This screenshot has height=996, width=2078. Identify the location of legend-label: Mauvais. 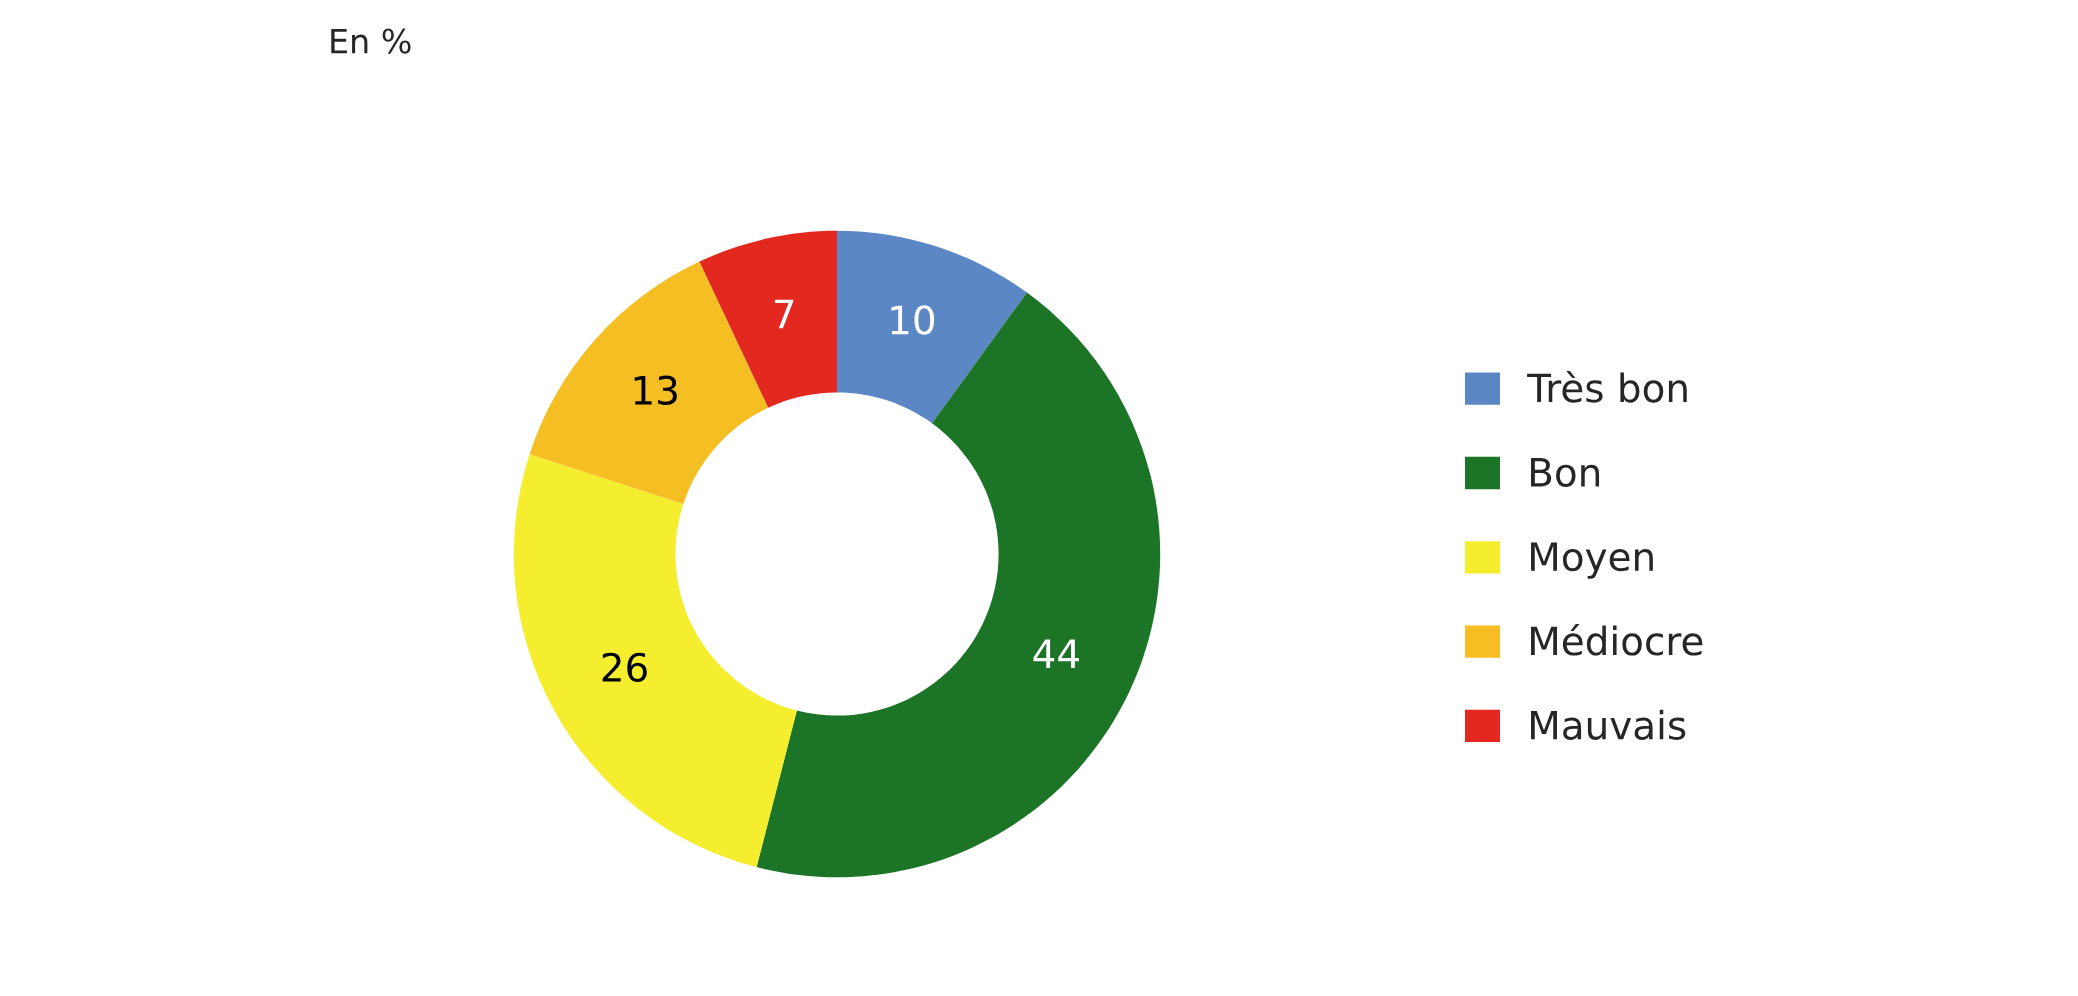
(1608, 724).